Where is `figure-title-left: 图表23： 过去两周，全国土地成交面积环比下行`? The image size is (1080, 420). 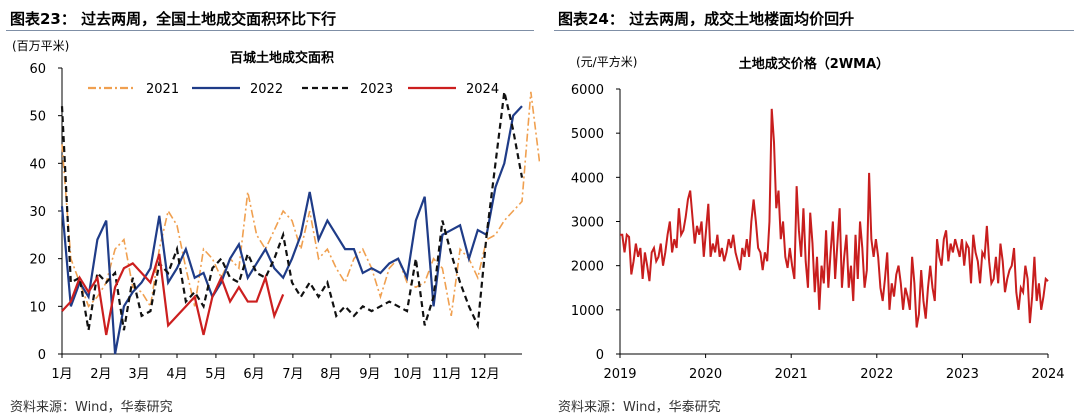 figure-title-left: 图表23： 过去两周，全国土地成交面积环比下行 is located at coordinates (173, 19).